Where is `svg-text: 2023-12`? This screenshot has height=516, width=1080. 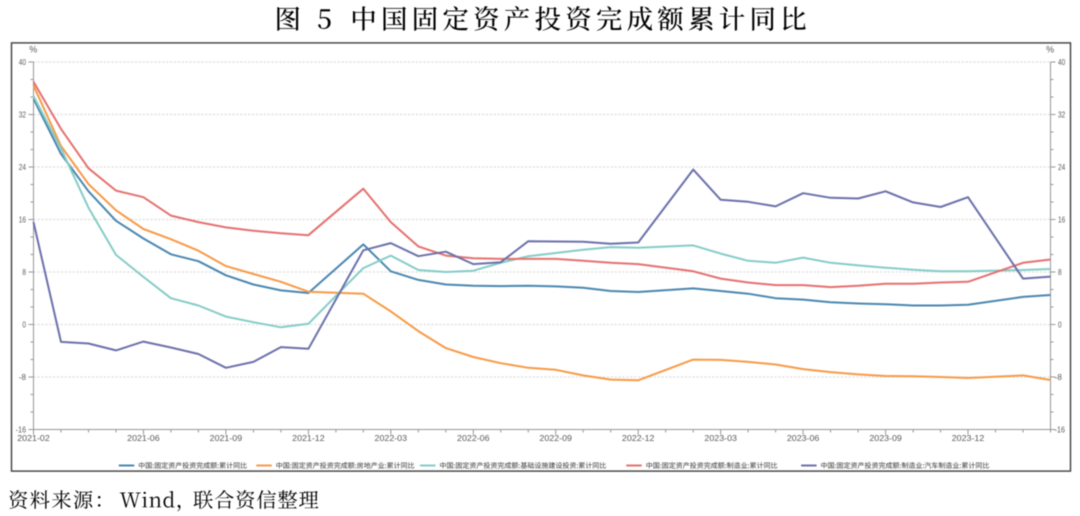 svg-text: 2023-12 is located at coordinates (968, 438).